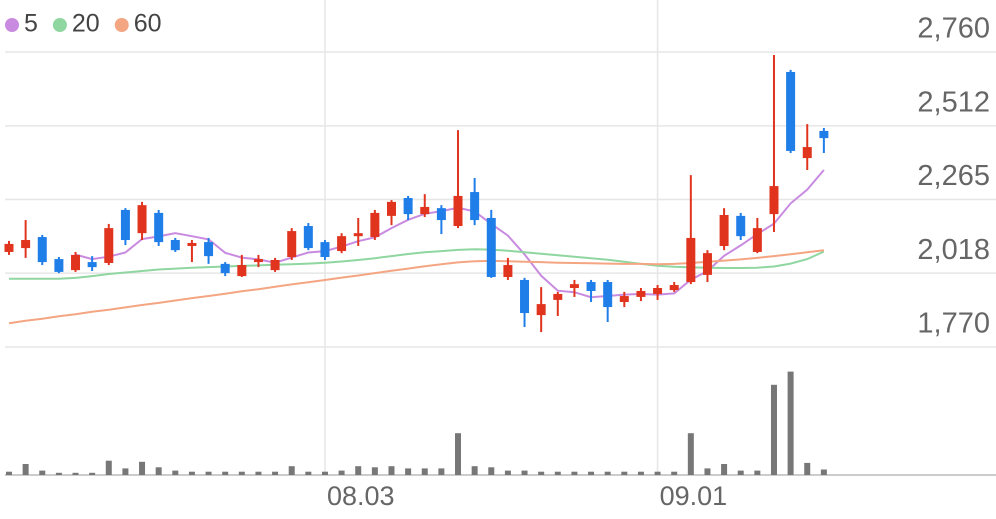  Describe the element at coordinates (953, 29) in the screenshot. I see `y-tick-label: 2,760` at that location.